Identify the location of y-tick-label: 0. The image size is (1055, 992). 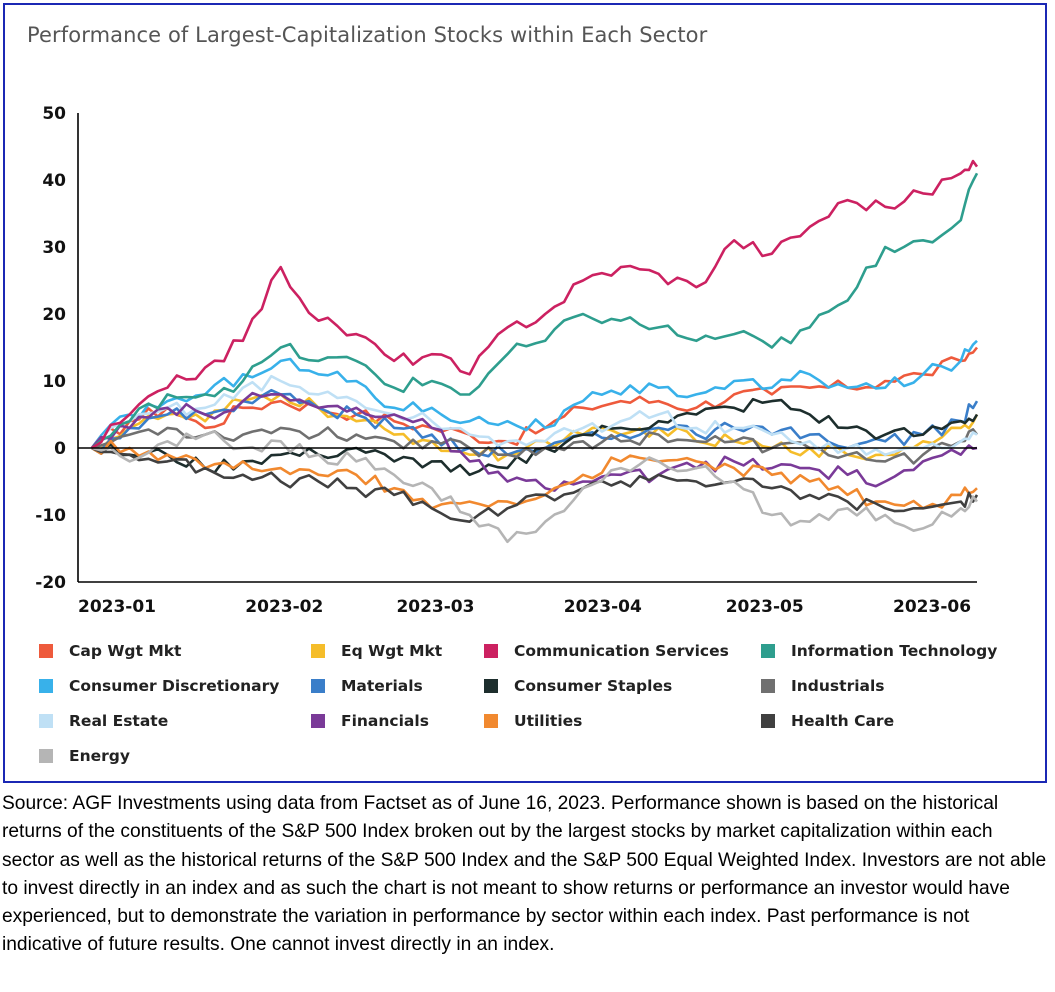
(60, 449).